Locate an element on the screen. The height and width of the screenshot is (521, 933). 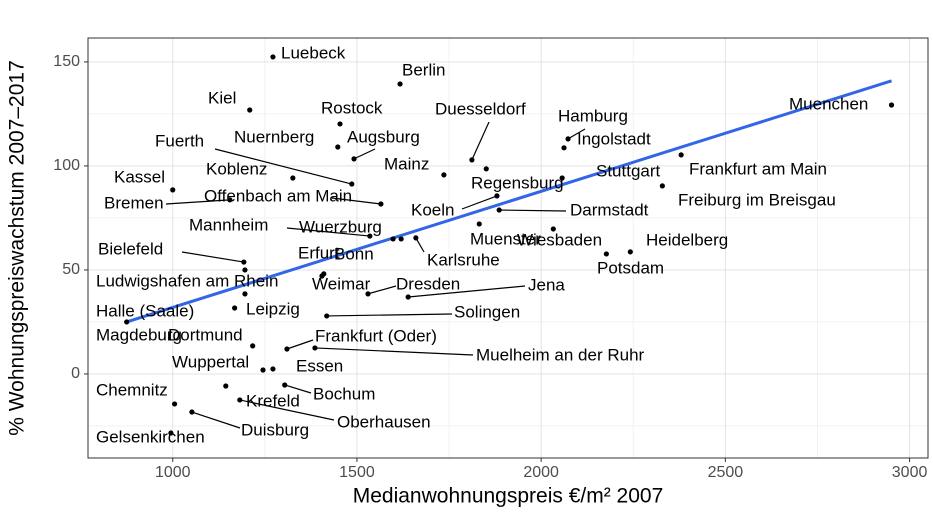
point-label: Krefeld is located at coordinates (273, 400).